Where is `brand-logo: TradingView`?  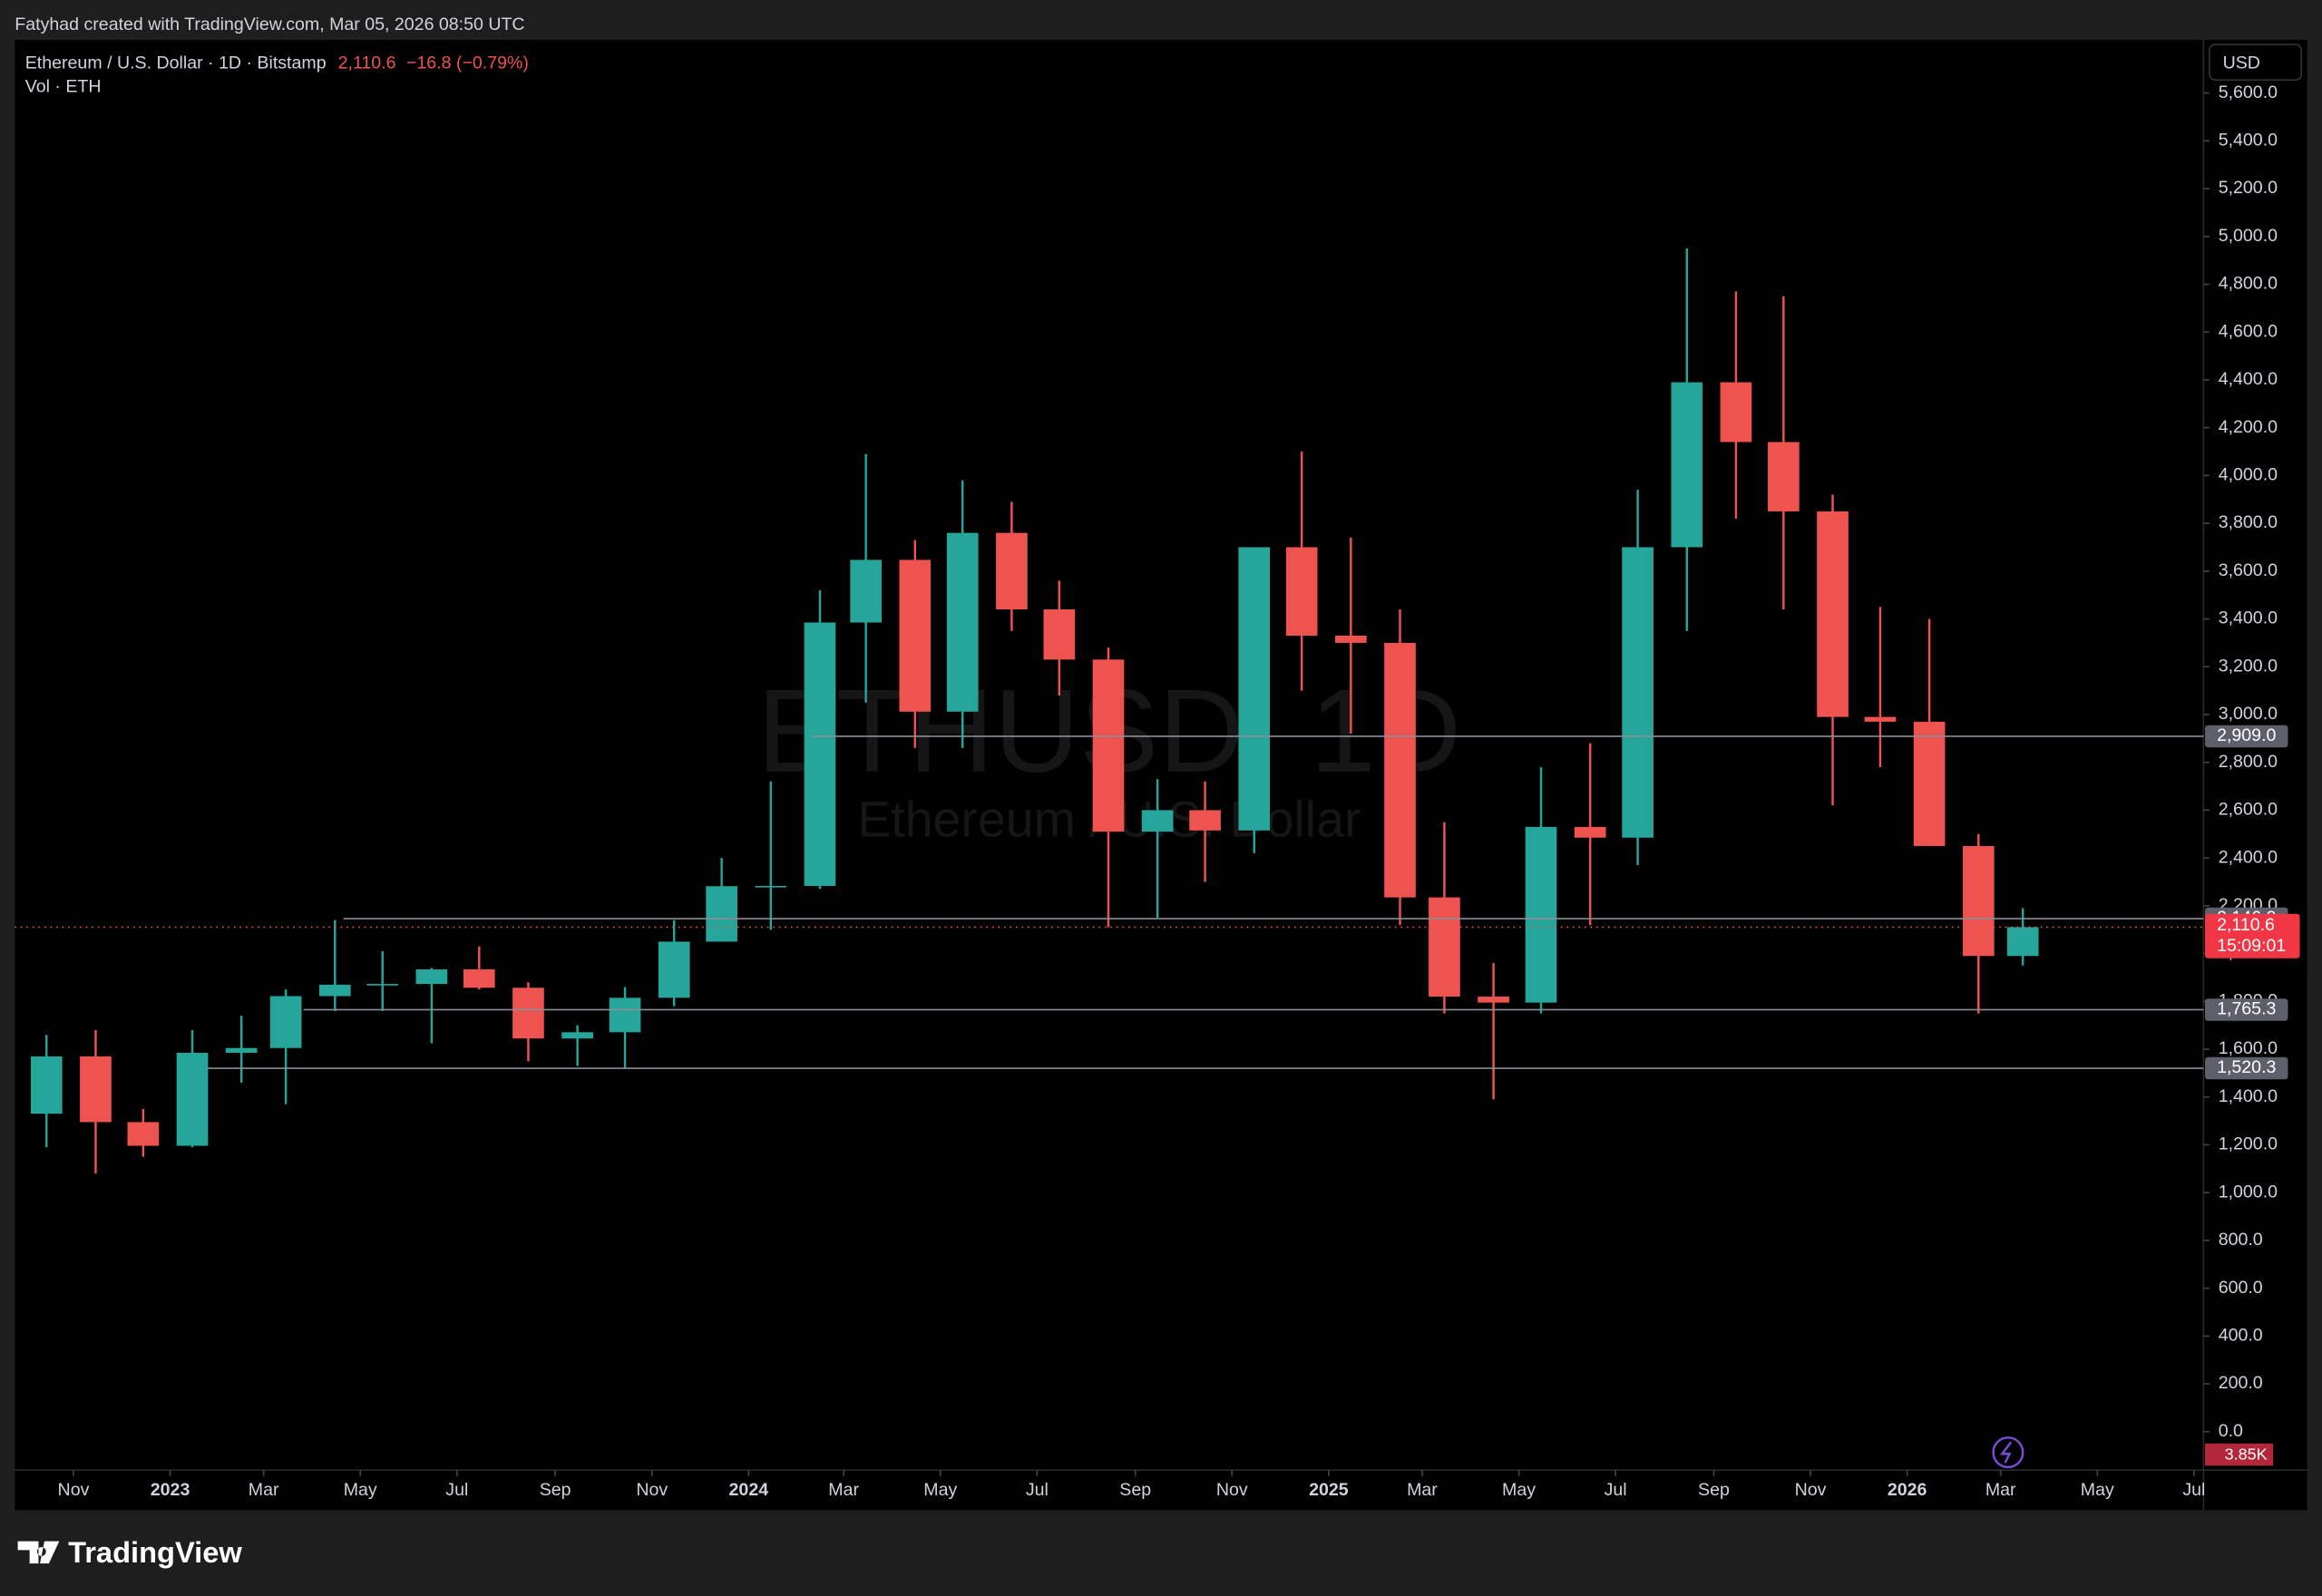
brand-logo: TradingView is located at coordinates (129, 1552).